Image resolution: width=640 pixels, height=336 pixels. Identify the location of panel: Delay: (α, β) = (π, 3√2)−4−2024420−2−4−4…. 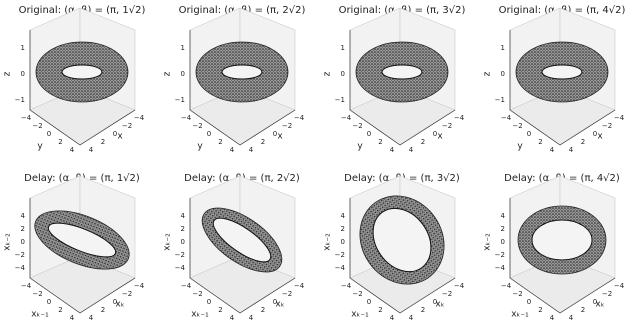
(394, 247).